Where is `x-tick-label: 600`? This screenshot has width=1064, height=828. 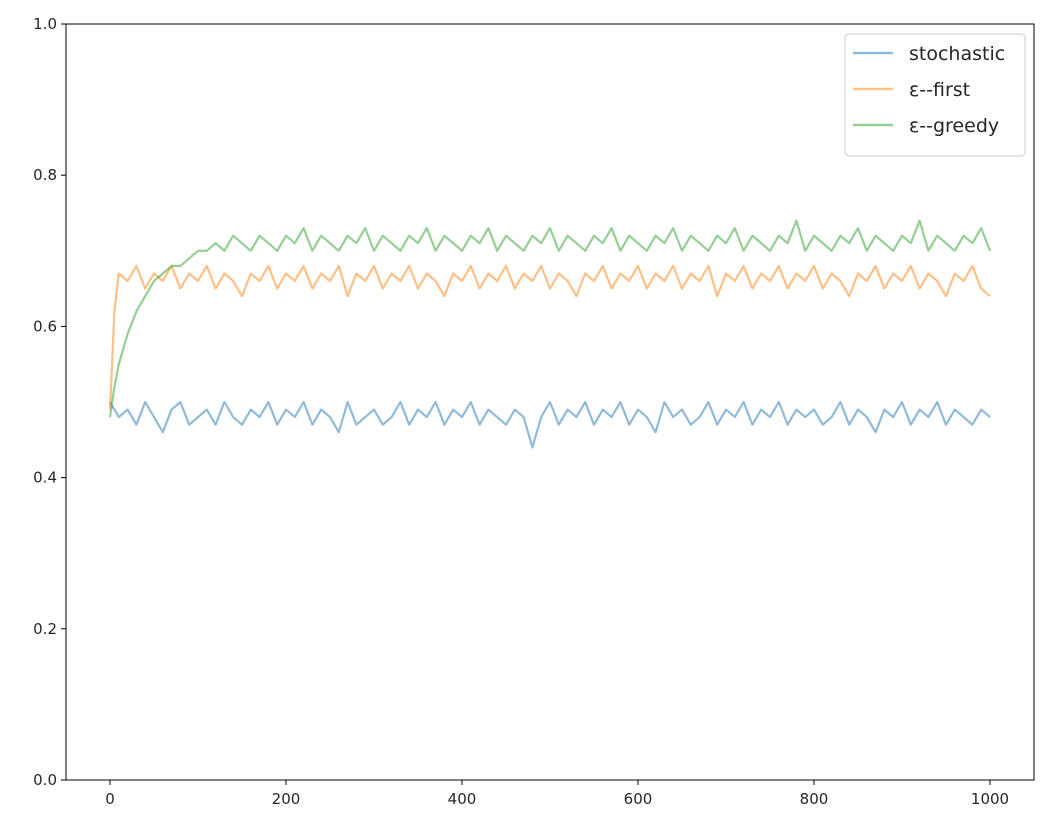
x-tick-label: 600 is located at coordinates (638, 799).